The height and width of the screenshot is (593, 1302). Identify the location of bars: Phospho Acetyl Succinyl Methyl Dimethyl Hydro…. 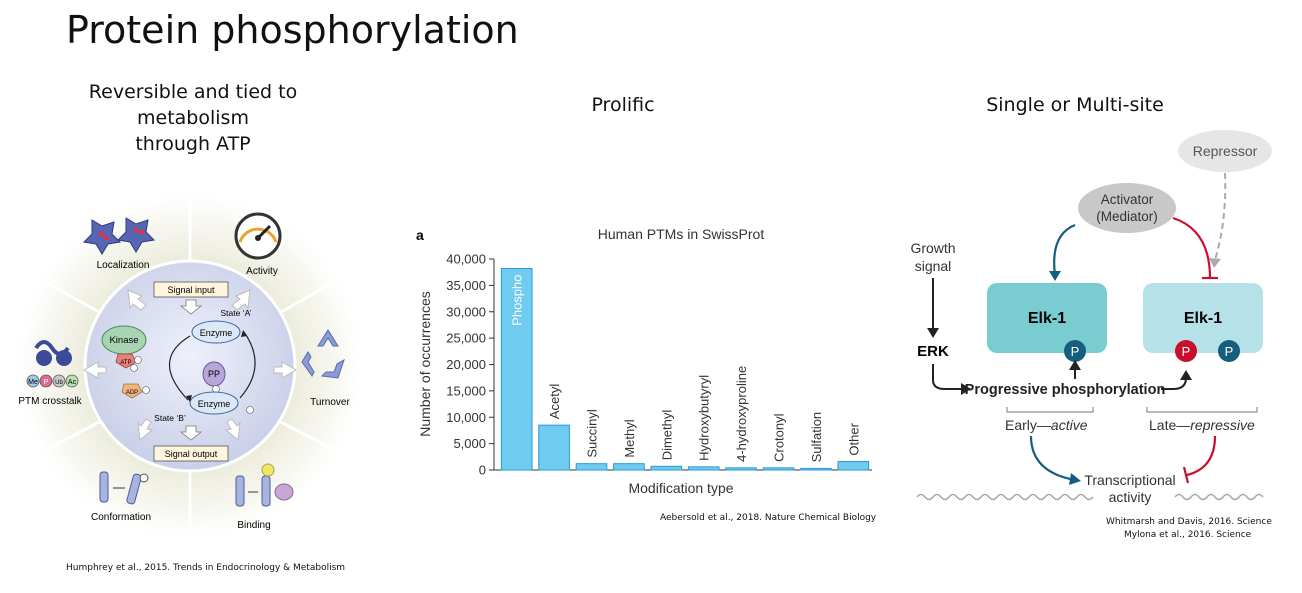
(685, 369).